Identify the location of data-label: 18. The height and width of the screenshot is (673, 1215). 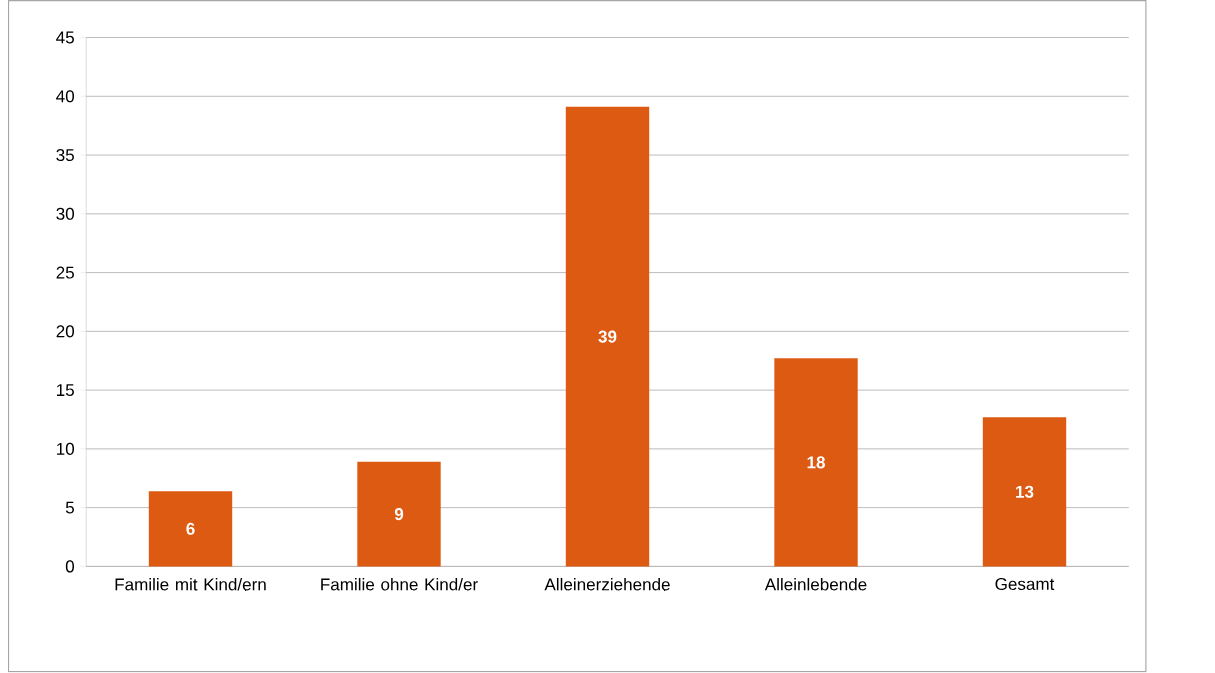
(816, 462).